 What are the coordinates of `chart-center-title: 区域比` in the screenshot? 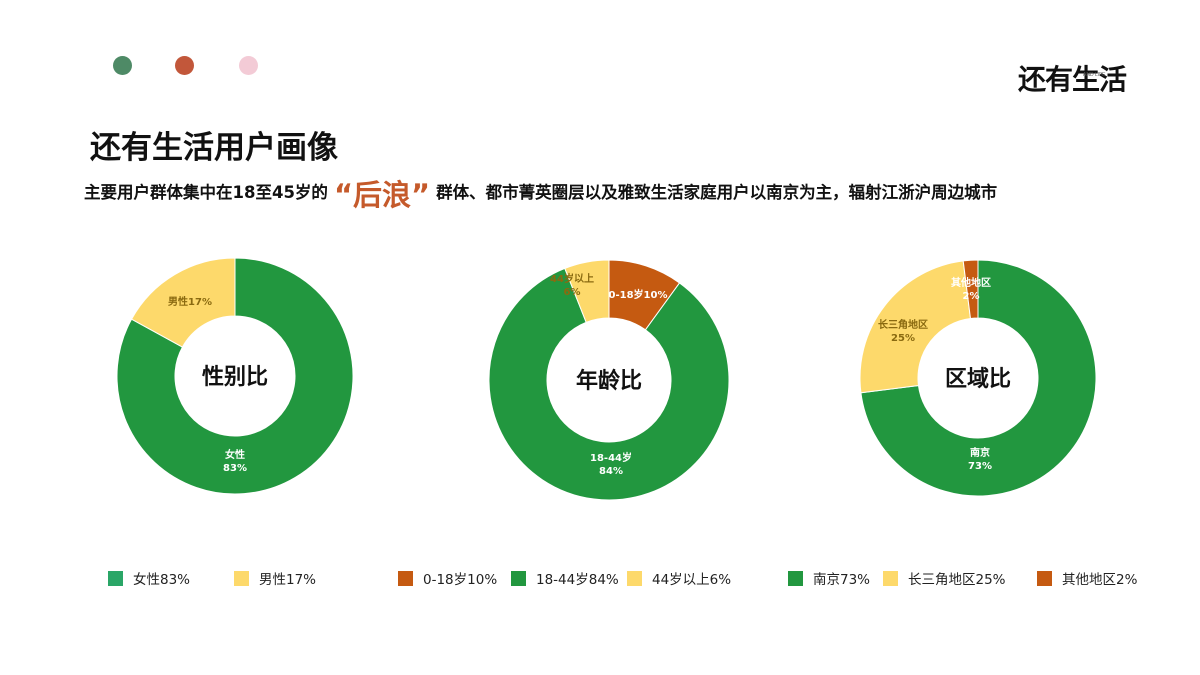 It's located at (978, 379).